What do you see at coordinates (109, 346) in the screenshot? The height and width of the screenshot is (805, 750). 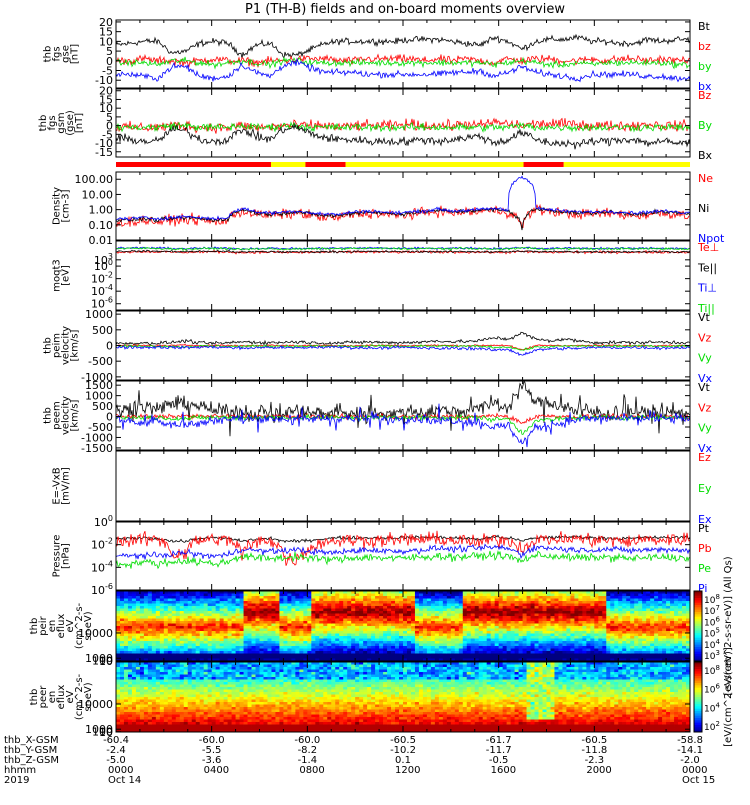 I see `ytick-label: 0` at bounding box center [109, 346].